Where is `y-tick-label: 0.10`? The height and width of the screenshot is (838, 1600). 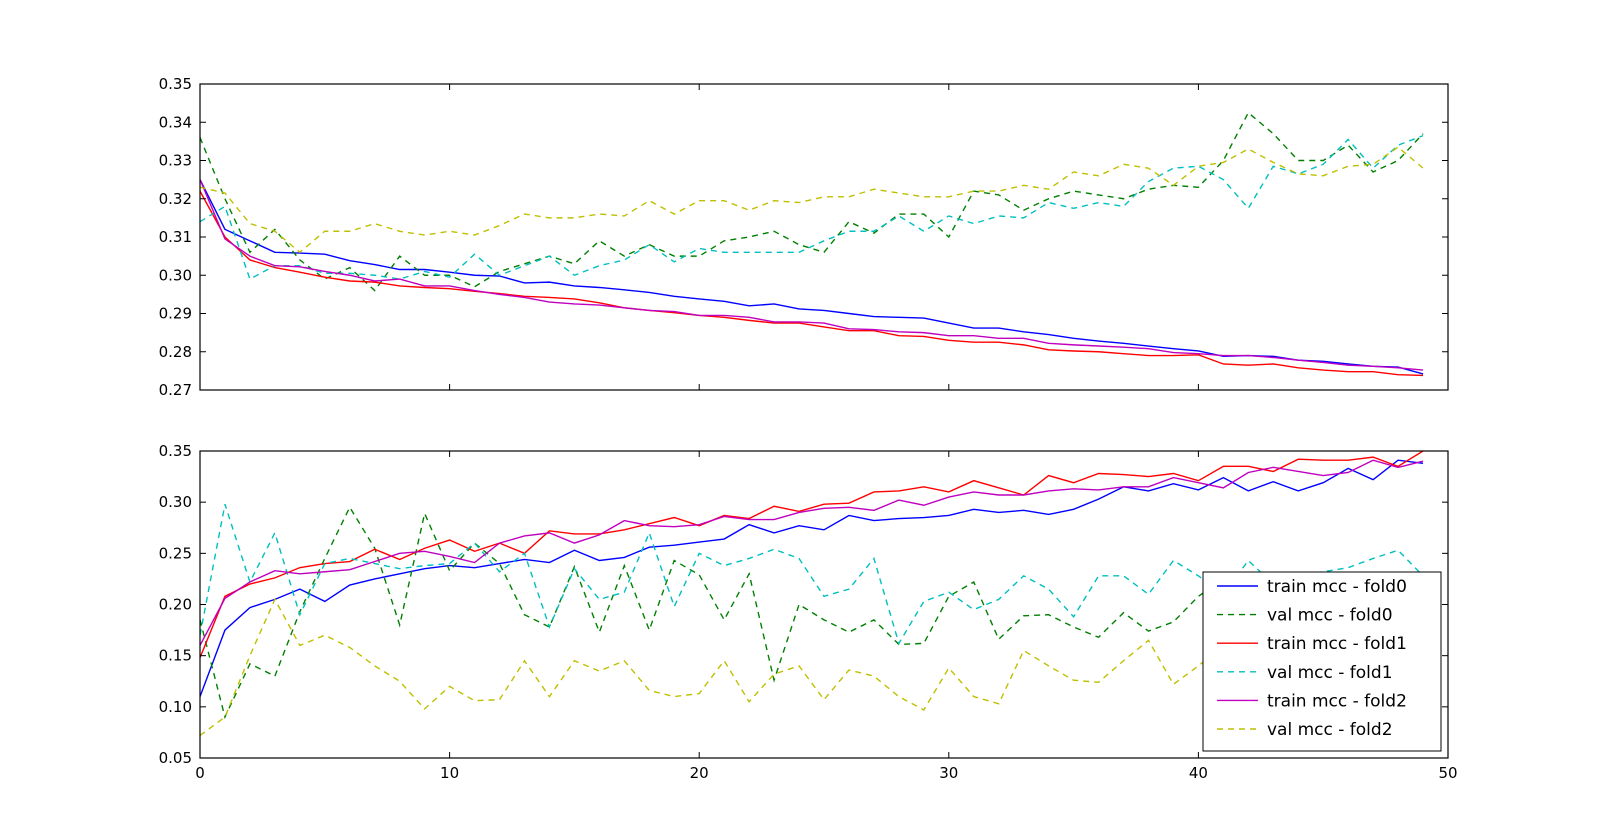 y-tick-label: 0.10 is located at coordinates (175, 707).